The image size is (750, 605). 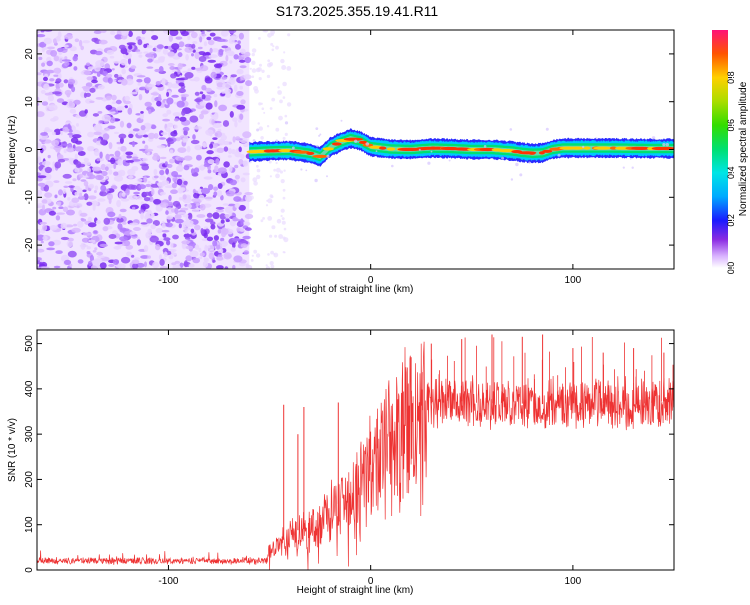 What do you see at coordinates (392, 166) in the screenshot?
I see `signal-speckle` at bounding box center [392, 166].